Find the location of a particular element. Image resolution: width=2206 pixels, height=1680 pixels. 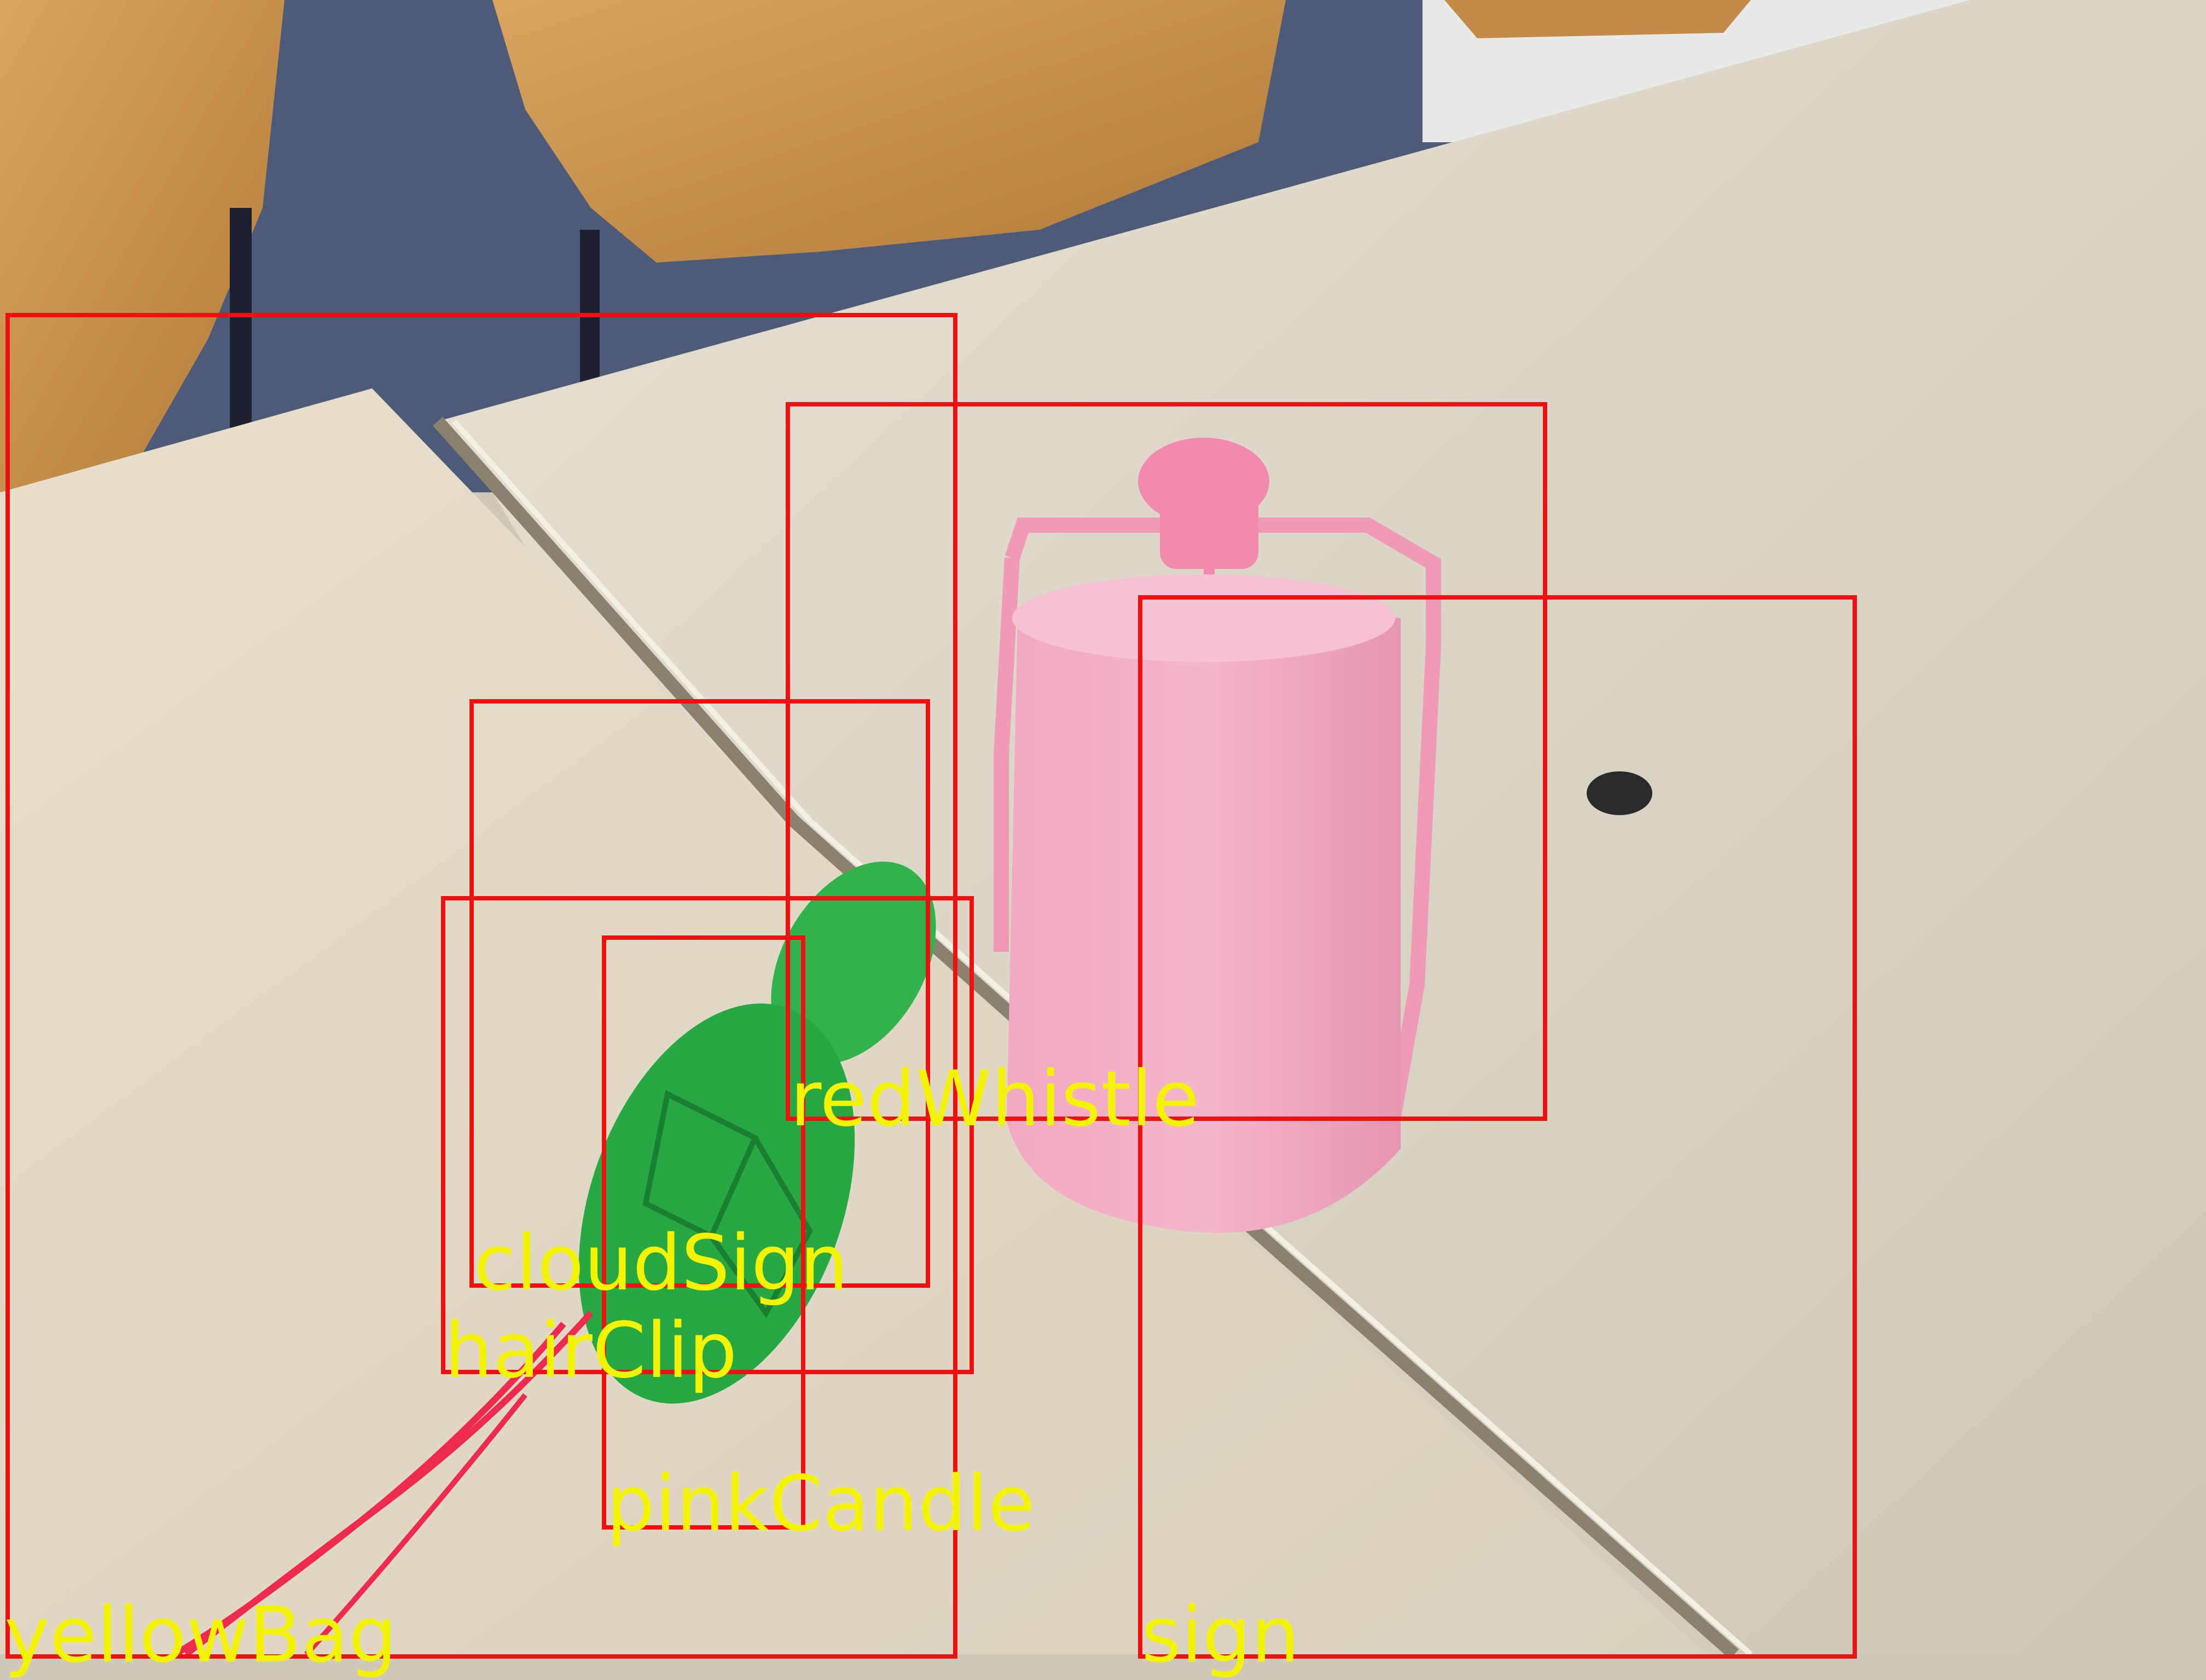

bbox-redWhistle is located at coordinates (1167, 761).